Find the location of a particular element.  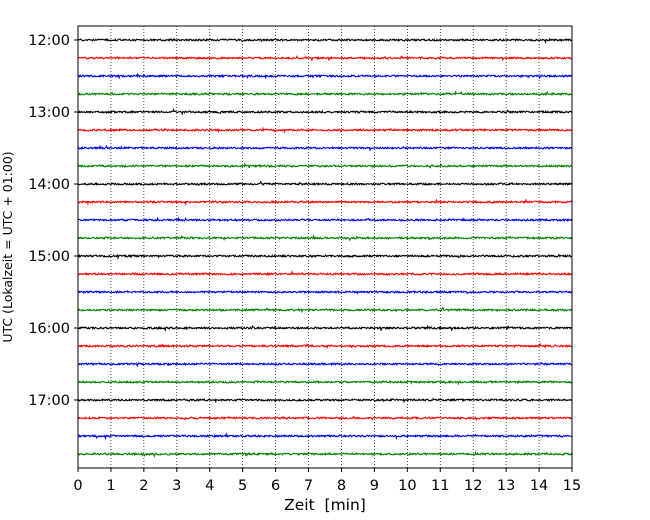

y-tick-label: 16:00 is located at coordinates (49, 329).